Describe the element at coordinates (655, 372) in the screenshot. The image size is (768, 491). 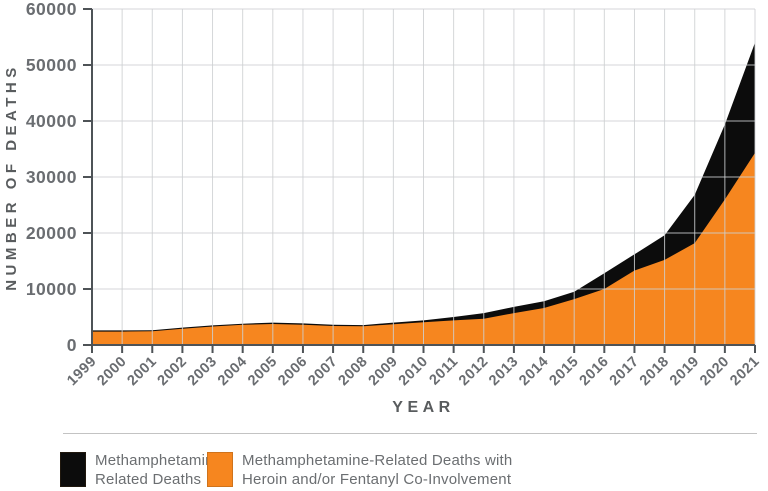
I see `x-tick-label: 2018` at that location.